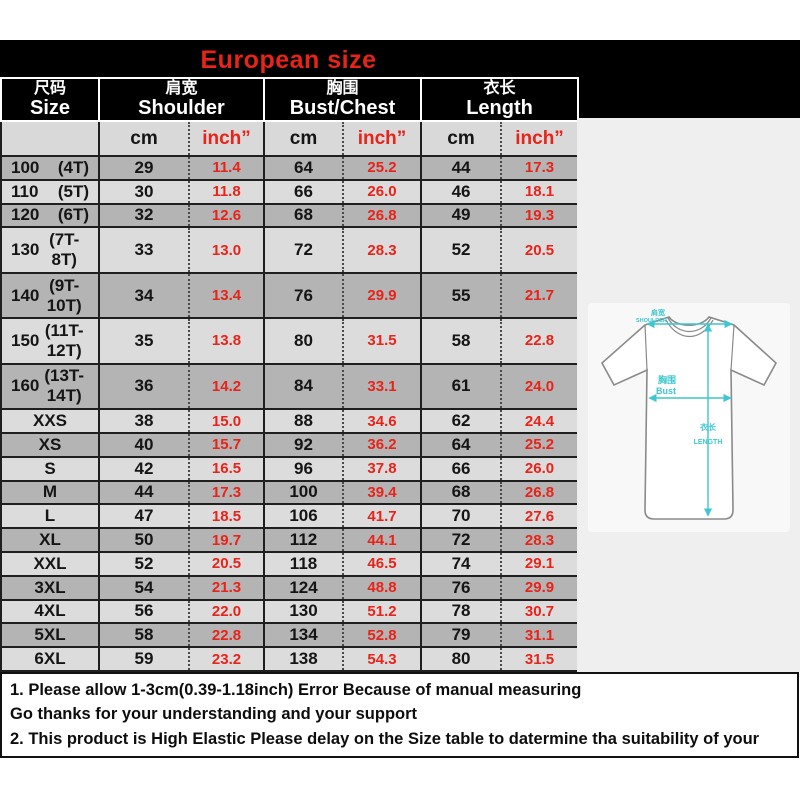 Image resolution: width=800 pixels, height=800 pixels. What do you see at coordinates (144, 540) in the screenshot?
I see `shoulder-cm-cell: 50` at bounding box center [144, 540].